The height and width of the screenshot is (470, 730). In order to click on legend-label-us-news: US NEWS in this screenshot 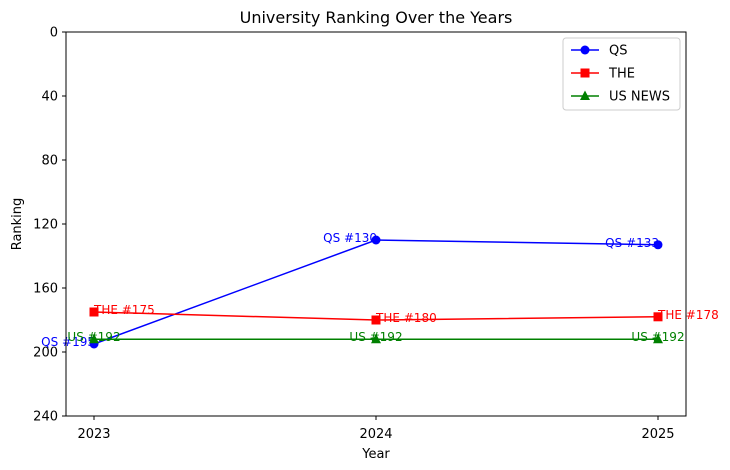, I will do `click(639, 97)`.